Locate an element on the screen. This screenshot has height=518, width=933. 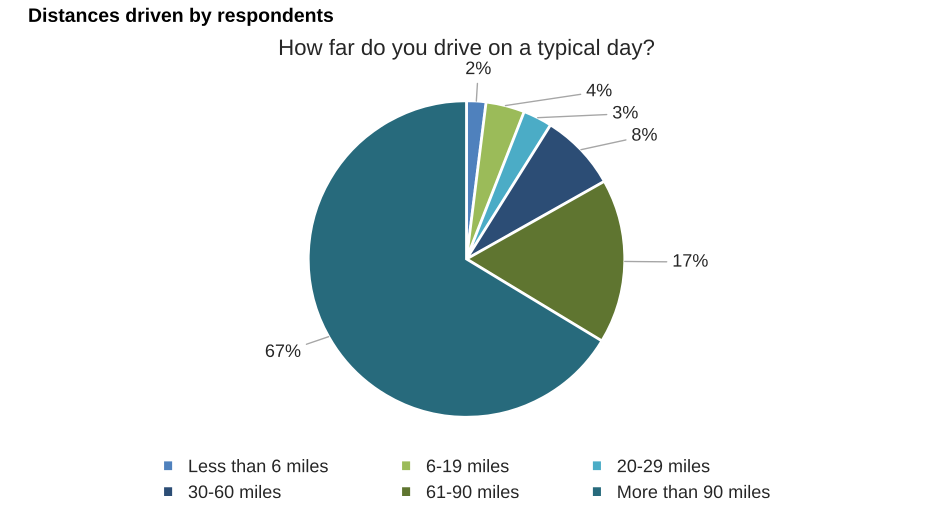
legend-label: More than 90 miles is located at coordinates (694, 491).